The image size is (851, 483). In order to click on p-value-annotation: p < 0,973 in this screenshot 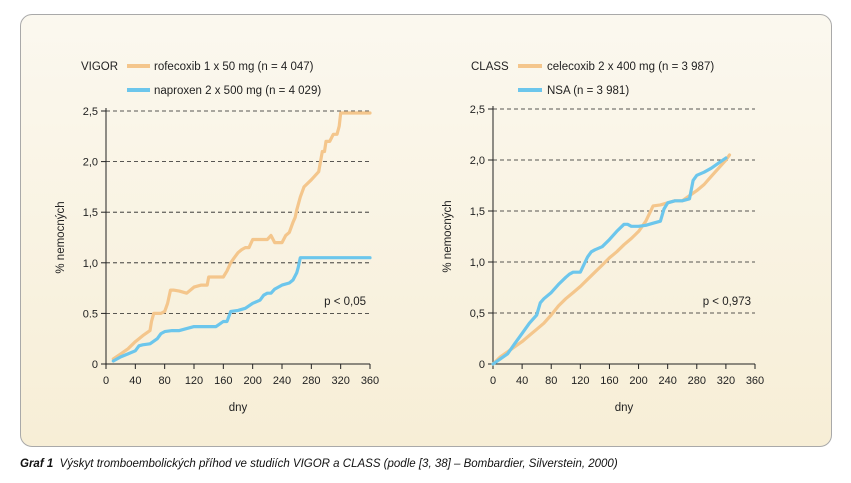, I will do `click(727, 302)`.